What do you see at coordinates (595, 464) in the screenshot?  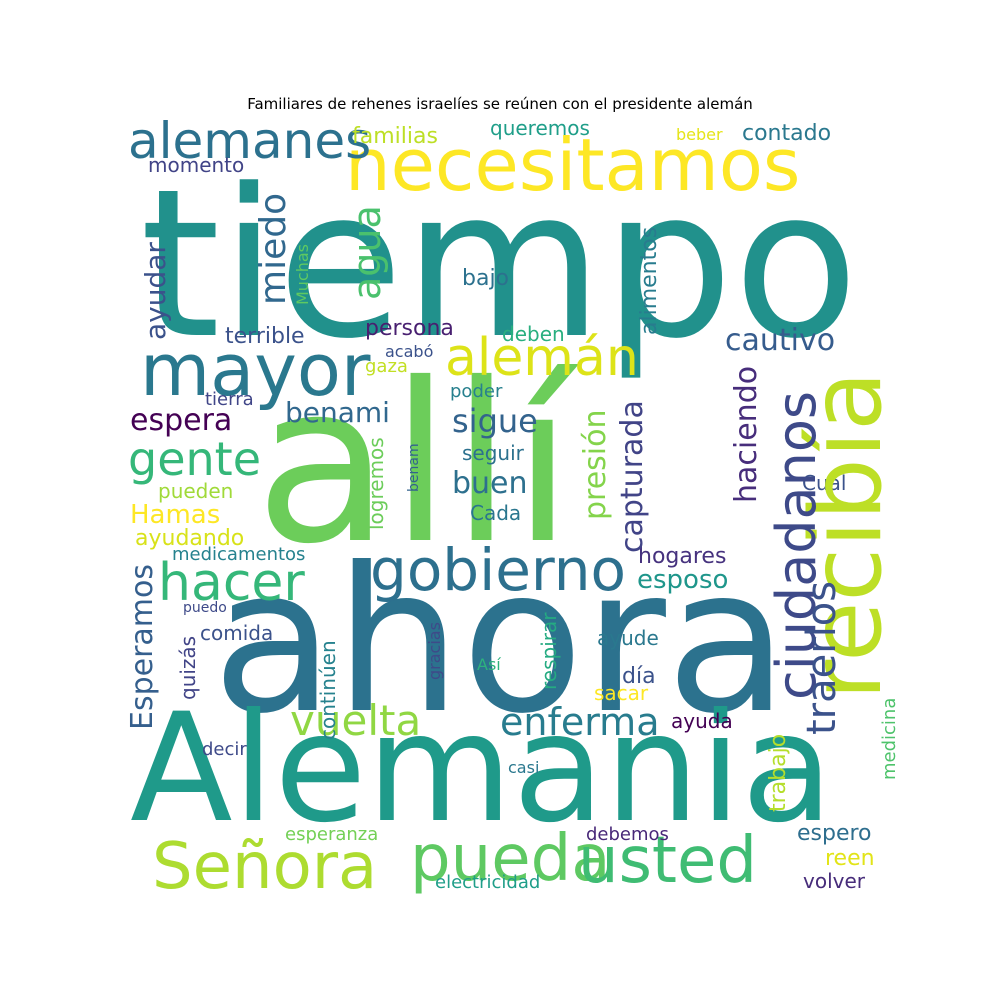 I see `word-presion: presión` at bounding box center [595, 464].